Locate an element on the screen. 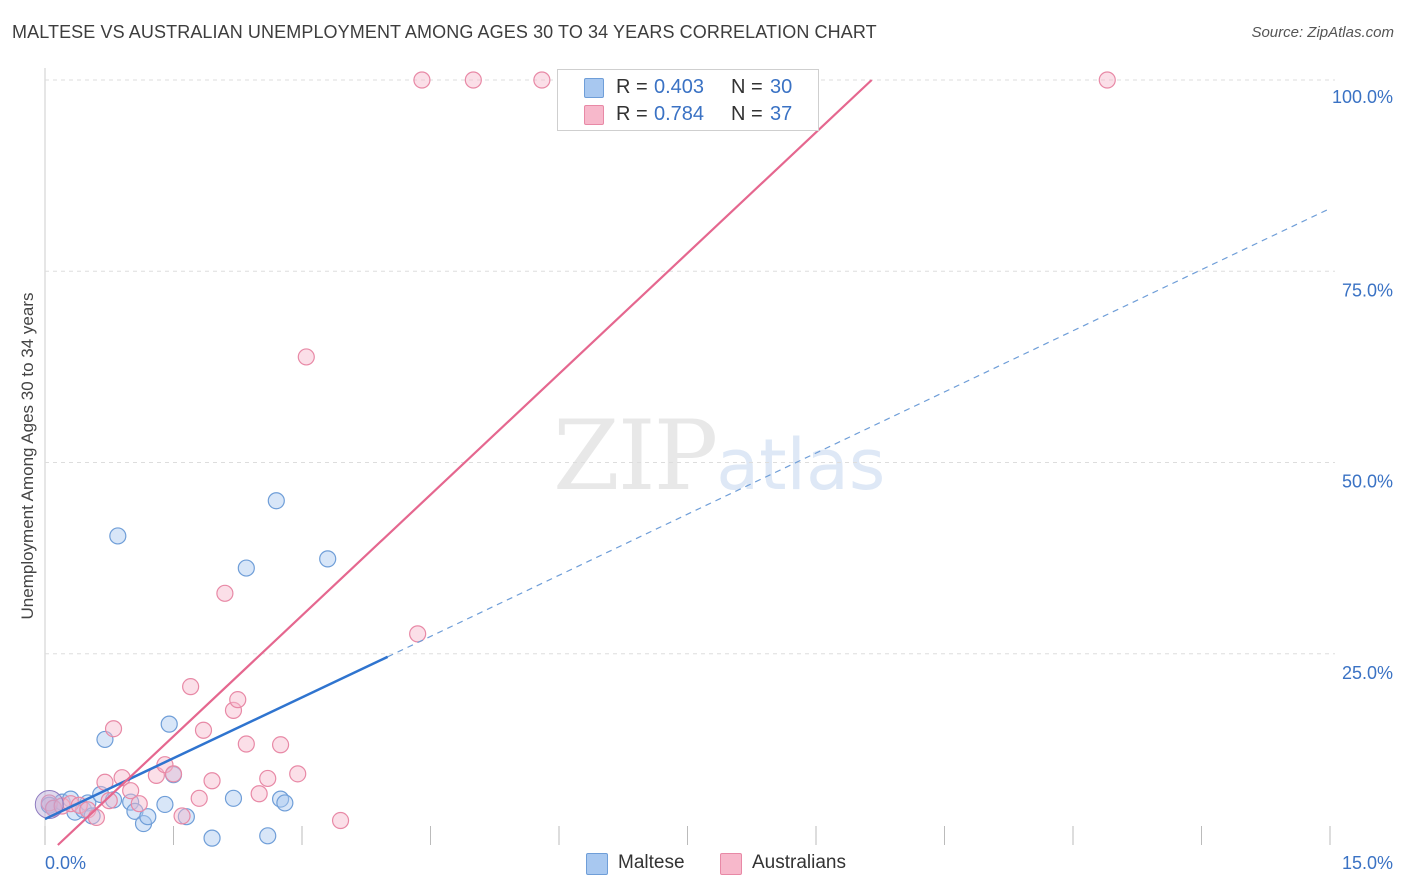 This screenshot has width=1406, height=892. maltese-trendline is located at coordinates (216, 738).